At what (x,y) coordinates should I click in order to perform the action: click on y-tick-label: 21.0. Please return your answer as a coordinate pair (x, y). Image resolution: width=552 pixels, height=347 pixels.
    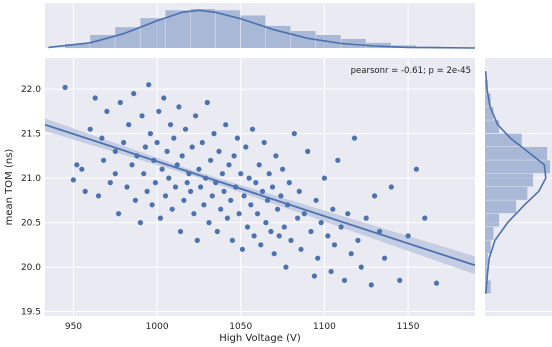
    Looking at the image, I should click on (31, 179).